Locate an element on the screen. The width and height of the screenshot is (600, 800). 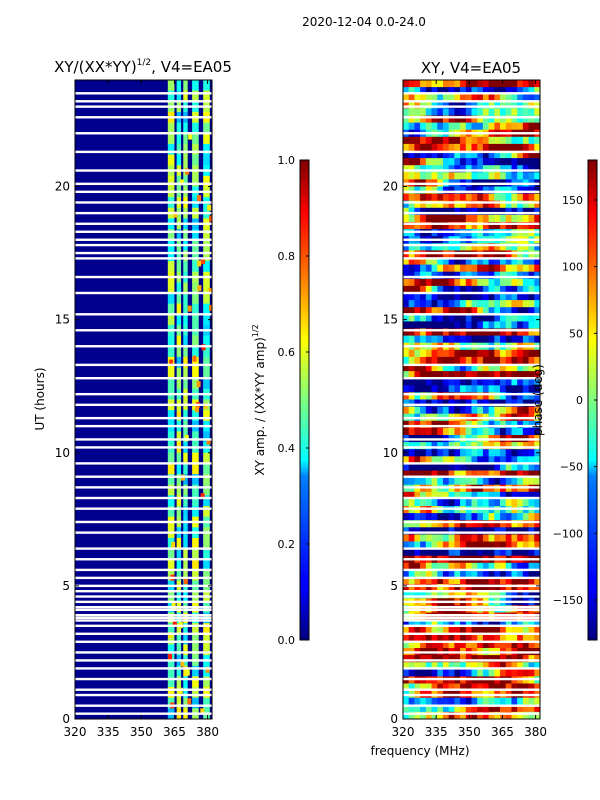
left-x-tick-label: 335 is located at coordinates (108, 732).